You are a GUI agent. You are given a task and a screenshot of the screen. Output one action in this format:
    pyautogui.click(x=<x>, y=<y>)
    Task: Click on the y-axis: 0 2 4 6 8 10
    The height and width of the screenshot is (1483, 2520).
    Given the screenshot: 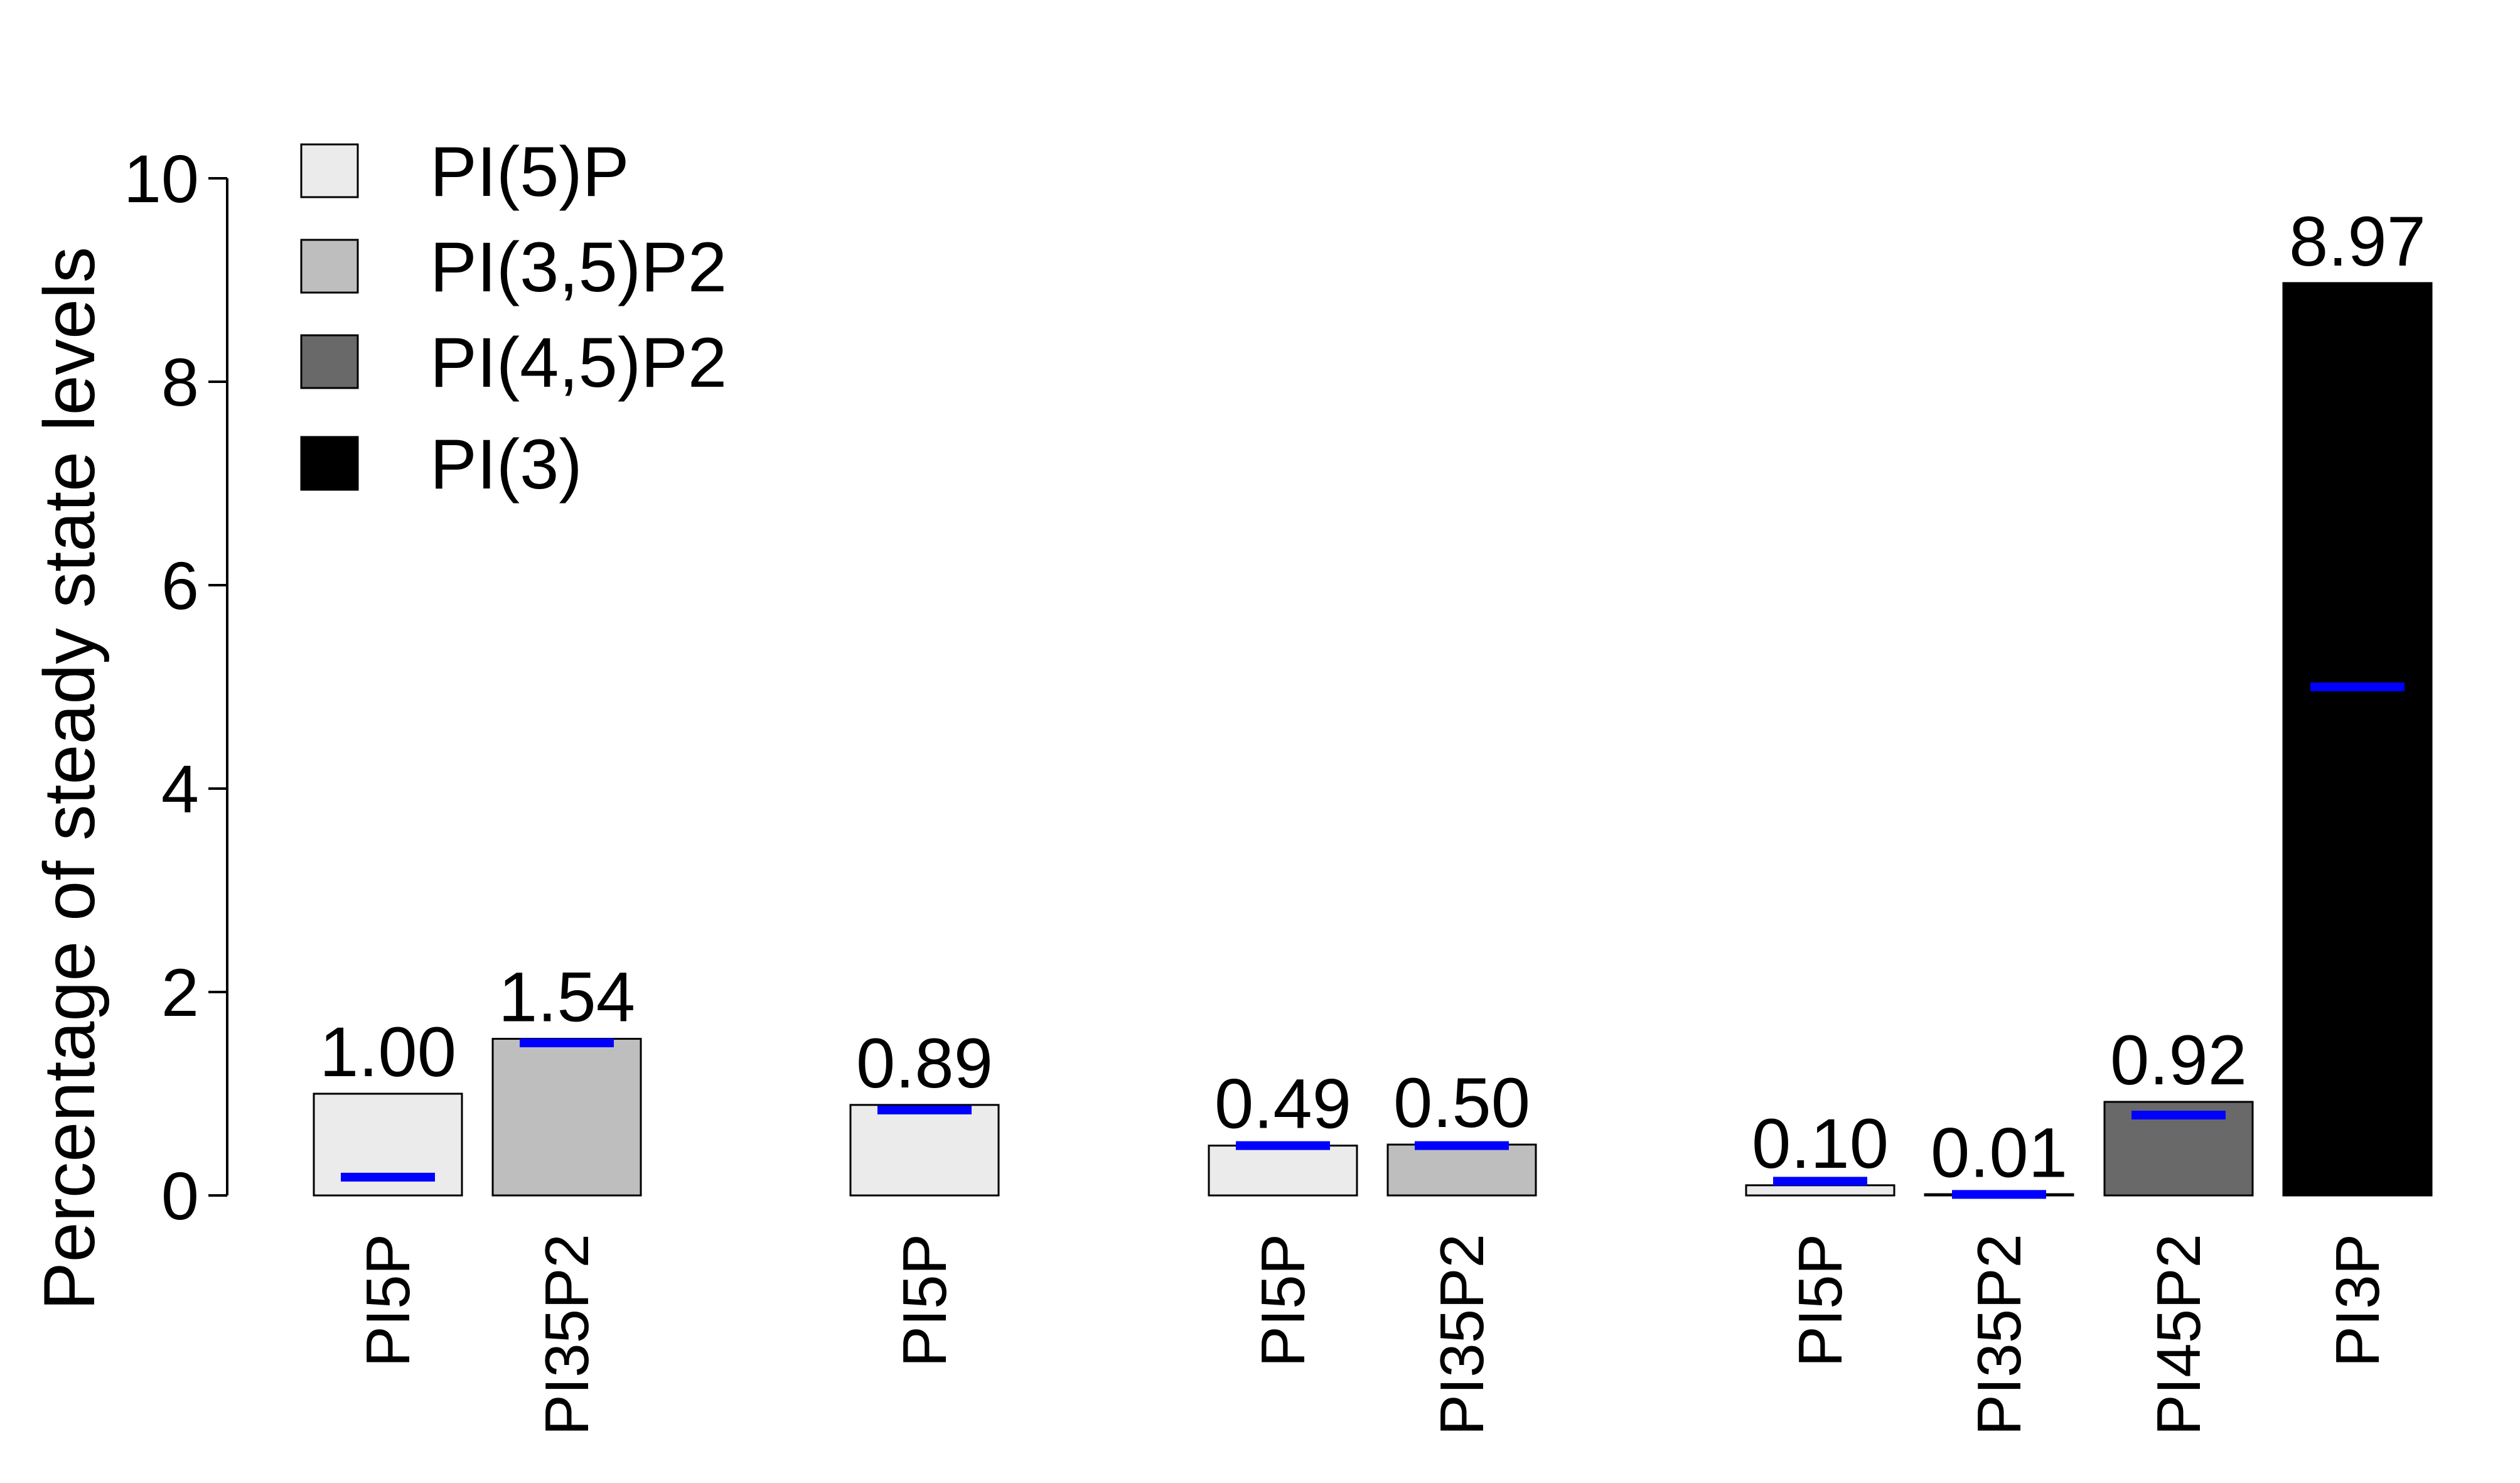 What is the action you would take?
    pyautogui.click(x=176, y=687)
    